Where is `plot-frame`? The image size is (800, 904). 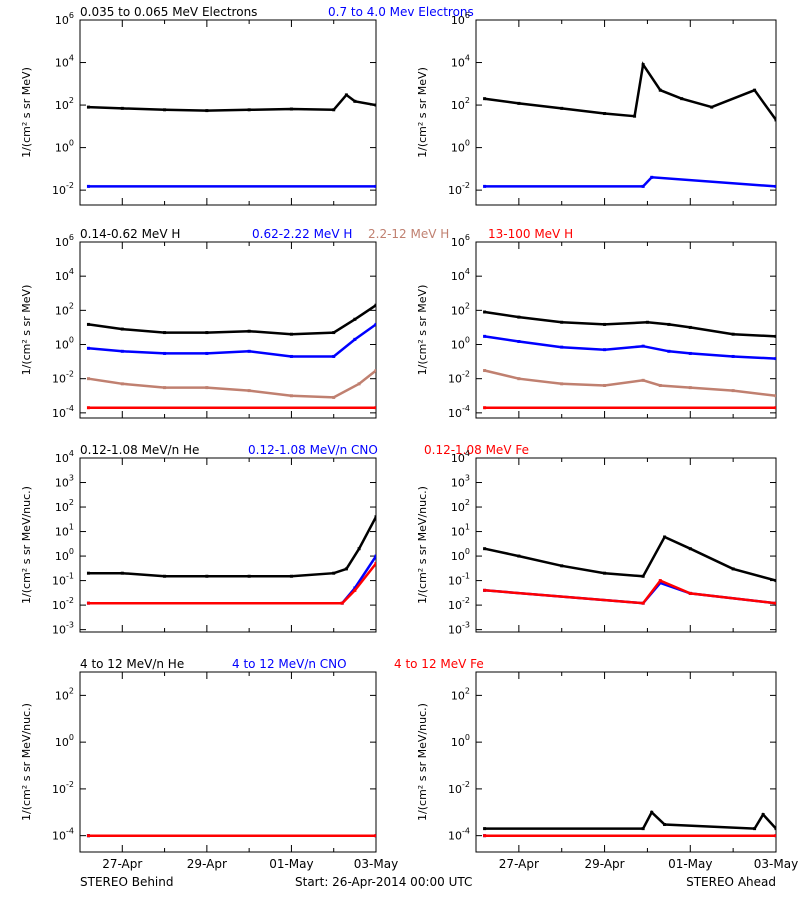
plot-frame is located at coordinates (626, 762).